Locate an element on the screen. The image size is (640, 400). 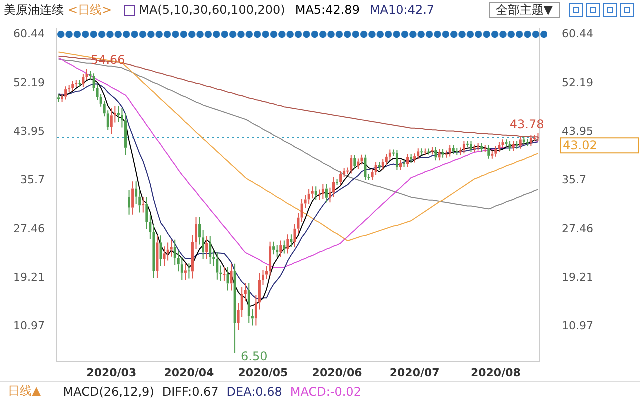
text: MACD:-0.02 is located at coordinates (326, 391).